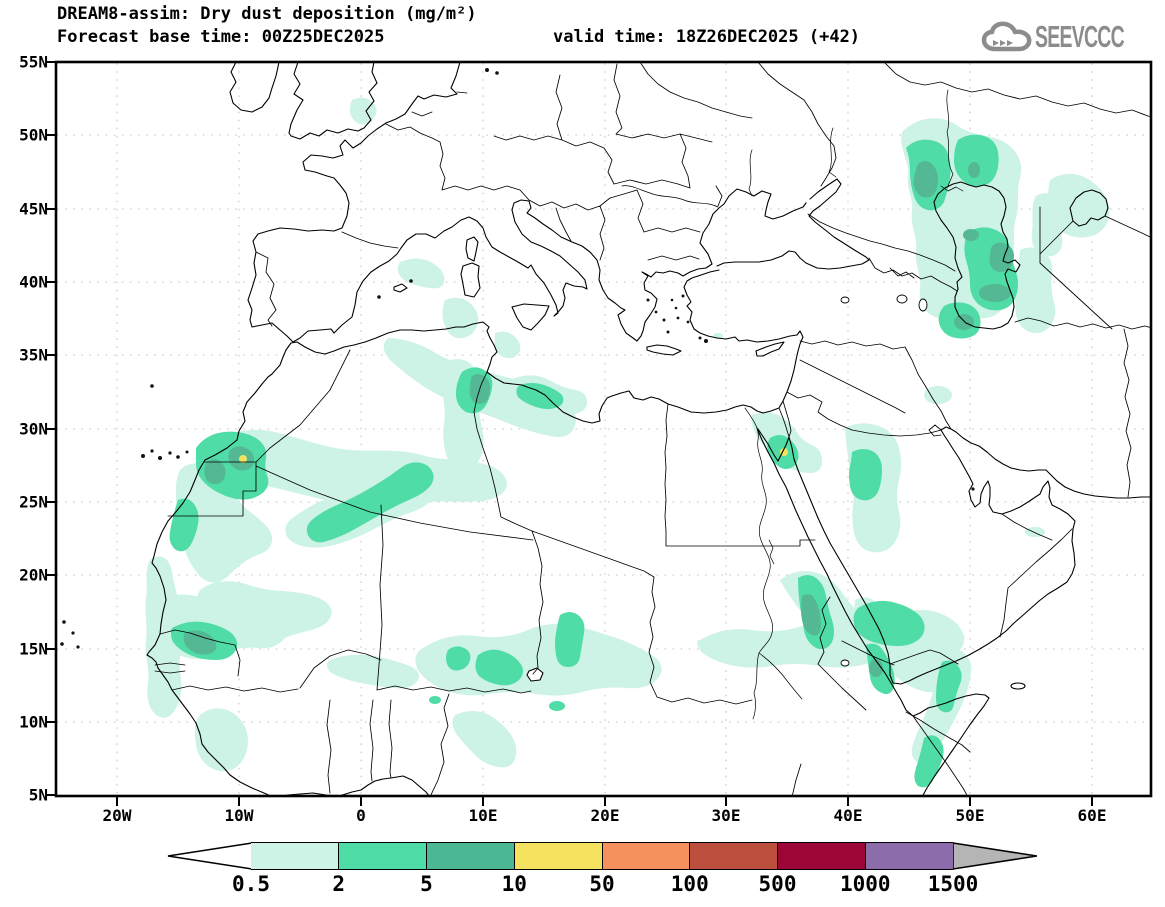  I want to click on colorbar-tick-label: 10, so click(514, 884).